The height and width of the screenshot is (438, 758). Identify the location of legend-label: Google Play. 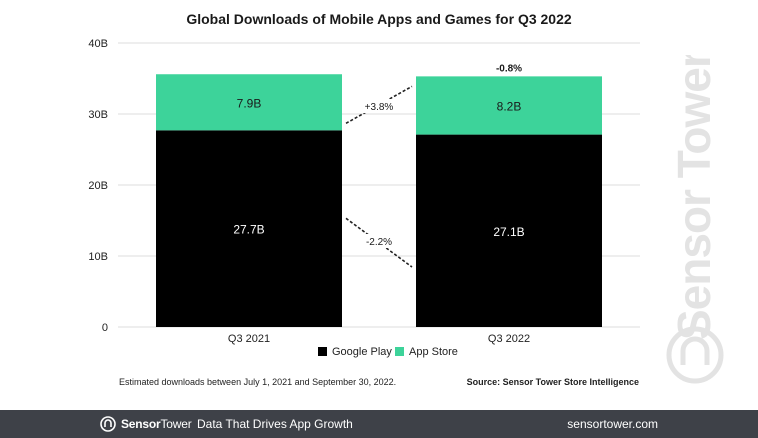
(362, 352).